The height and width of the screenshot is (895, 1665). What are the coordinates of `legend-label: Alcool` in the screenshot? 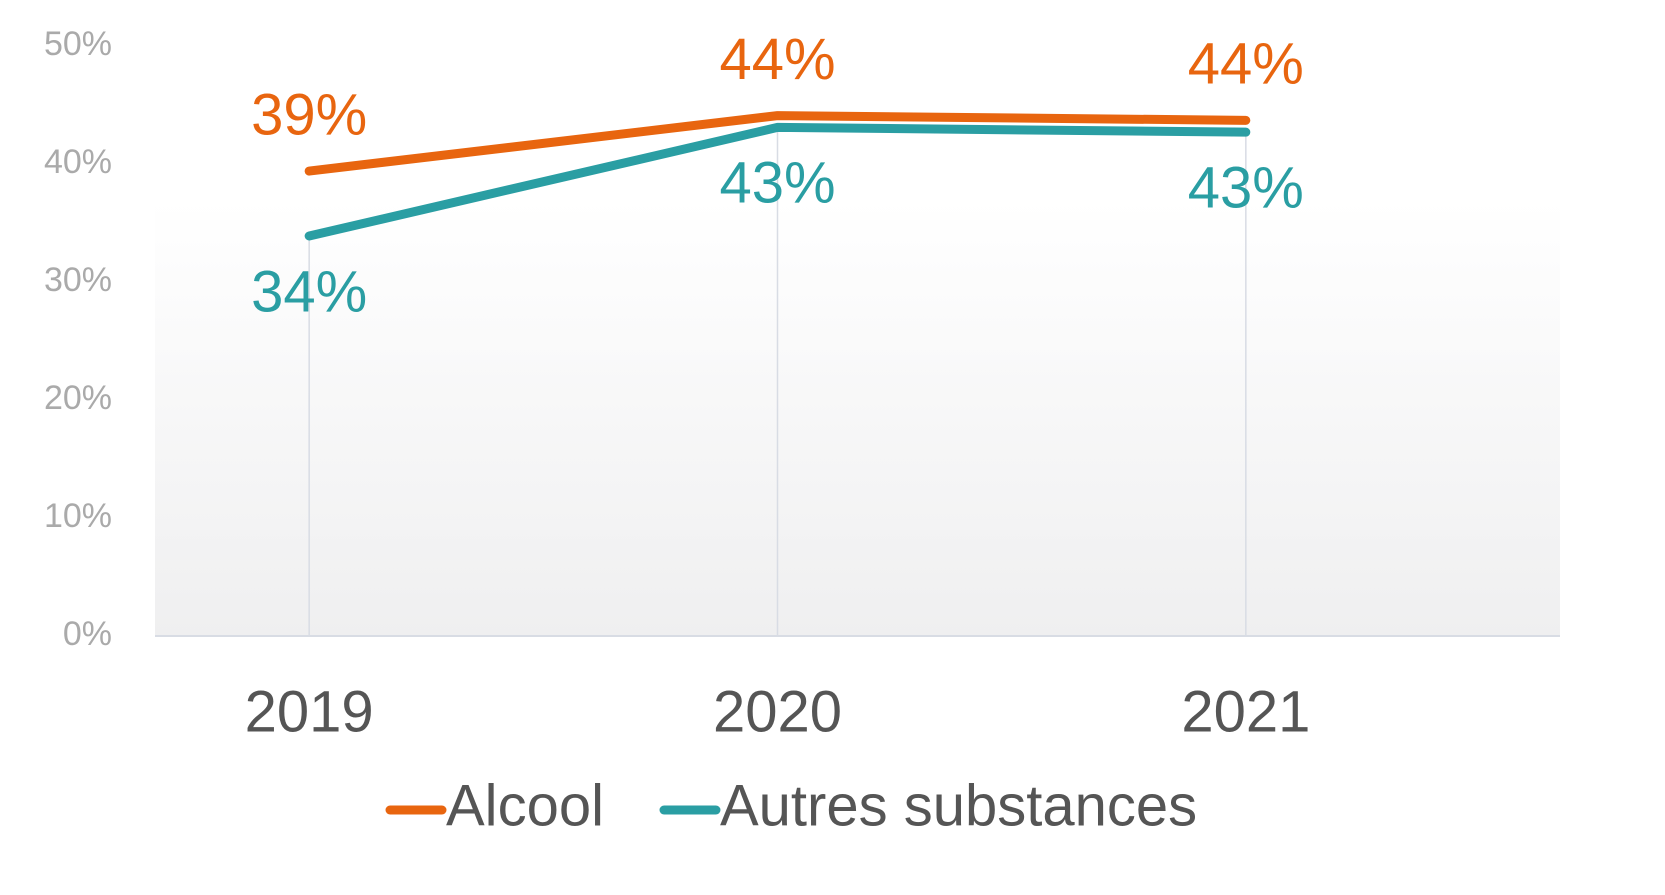 It's located at (525, 805).